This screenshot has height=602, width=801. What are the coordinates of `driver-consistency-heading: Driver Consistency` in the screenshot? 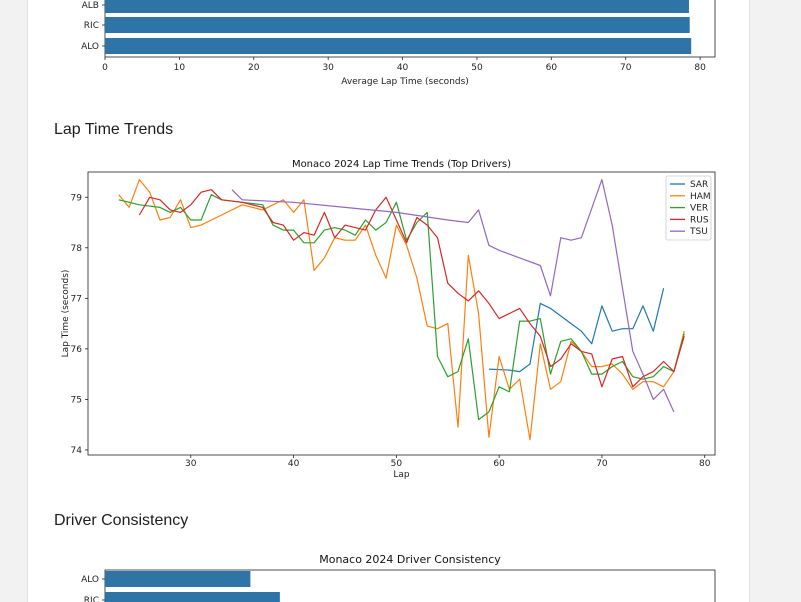 It's located at (121, 520).